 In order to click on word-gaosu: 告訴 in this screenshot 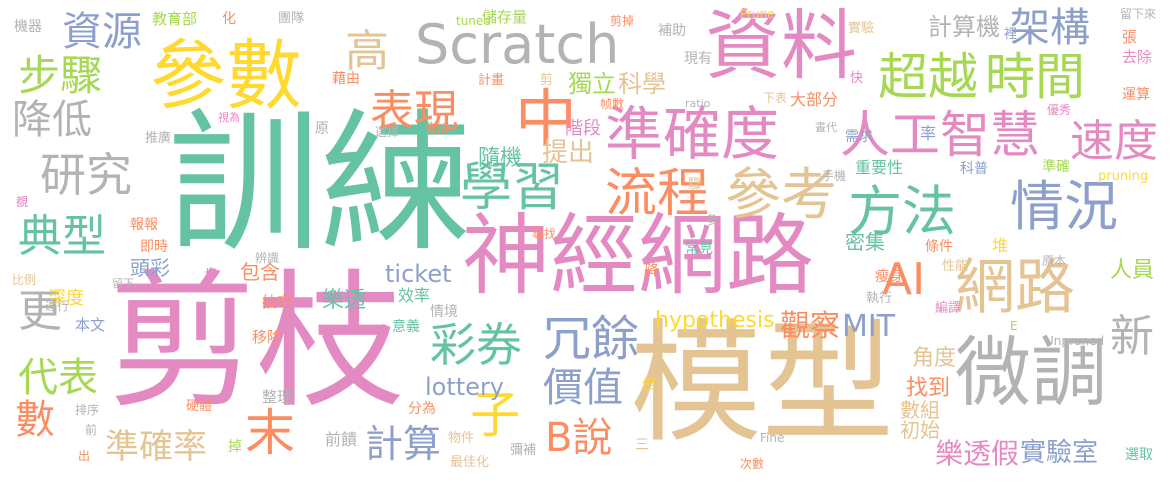, I will do `click(437, 128)`.